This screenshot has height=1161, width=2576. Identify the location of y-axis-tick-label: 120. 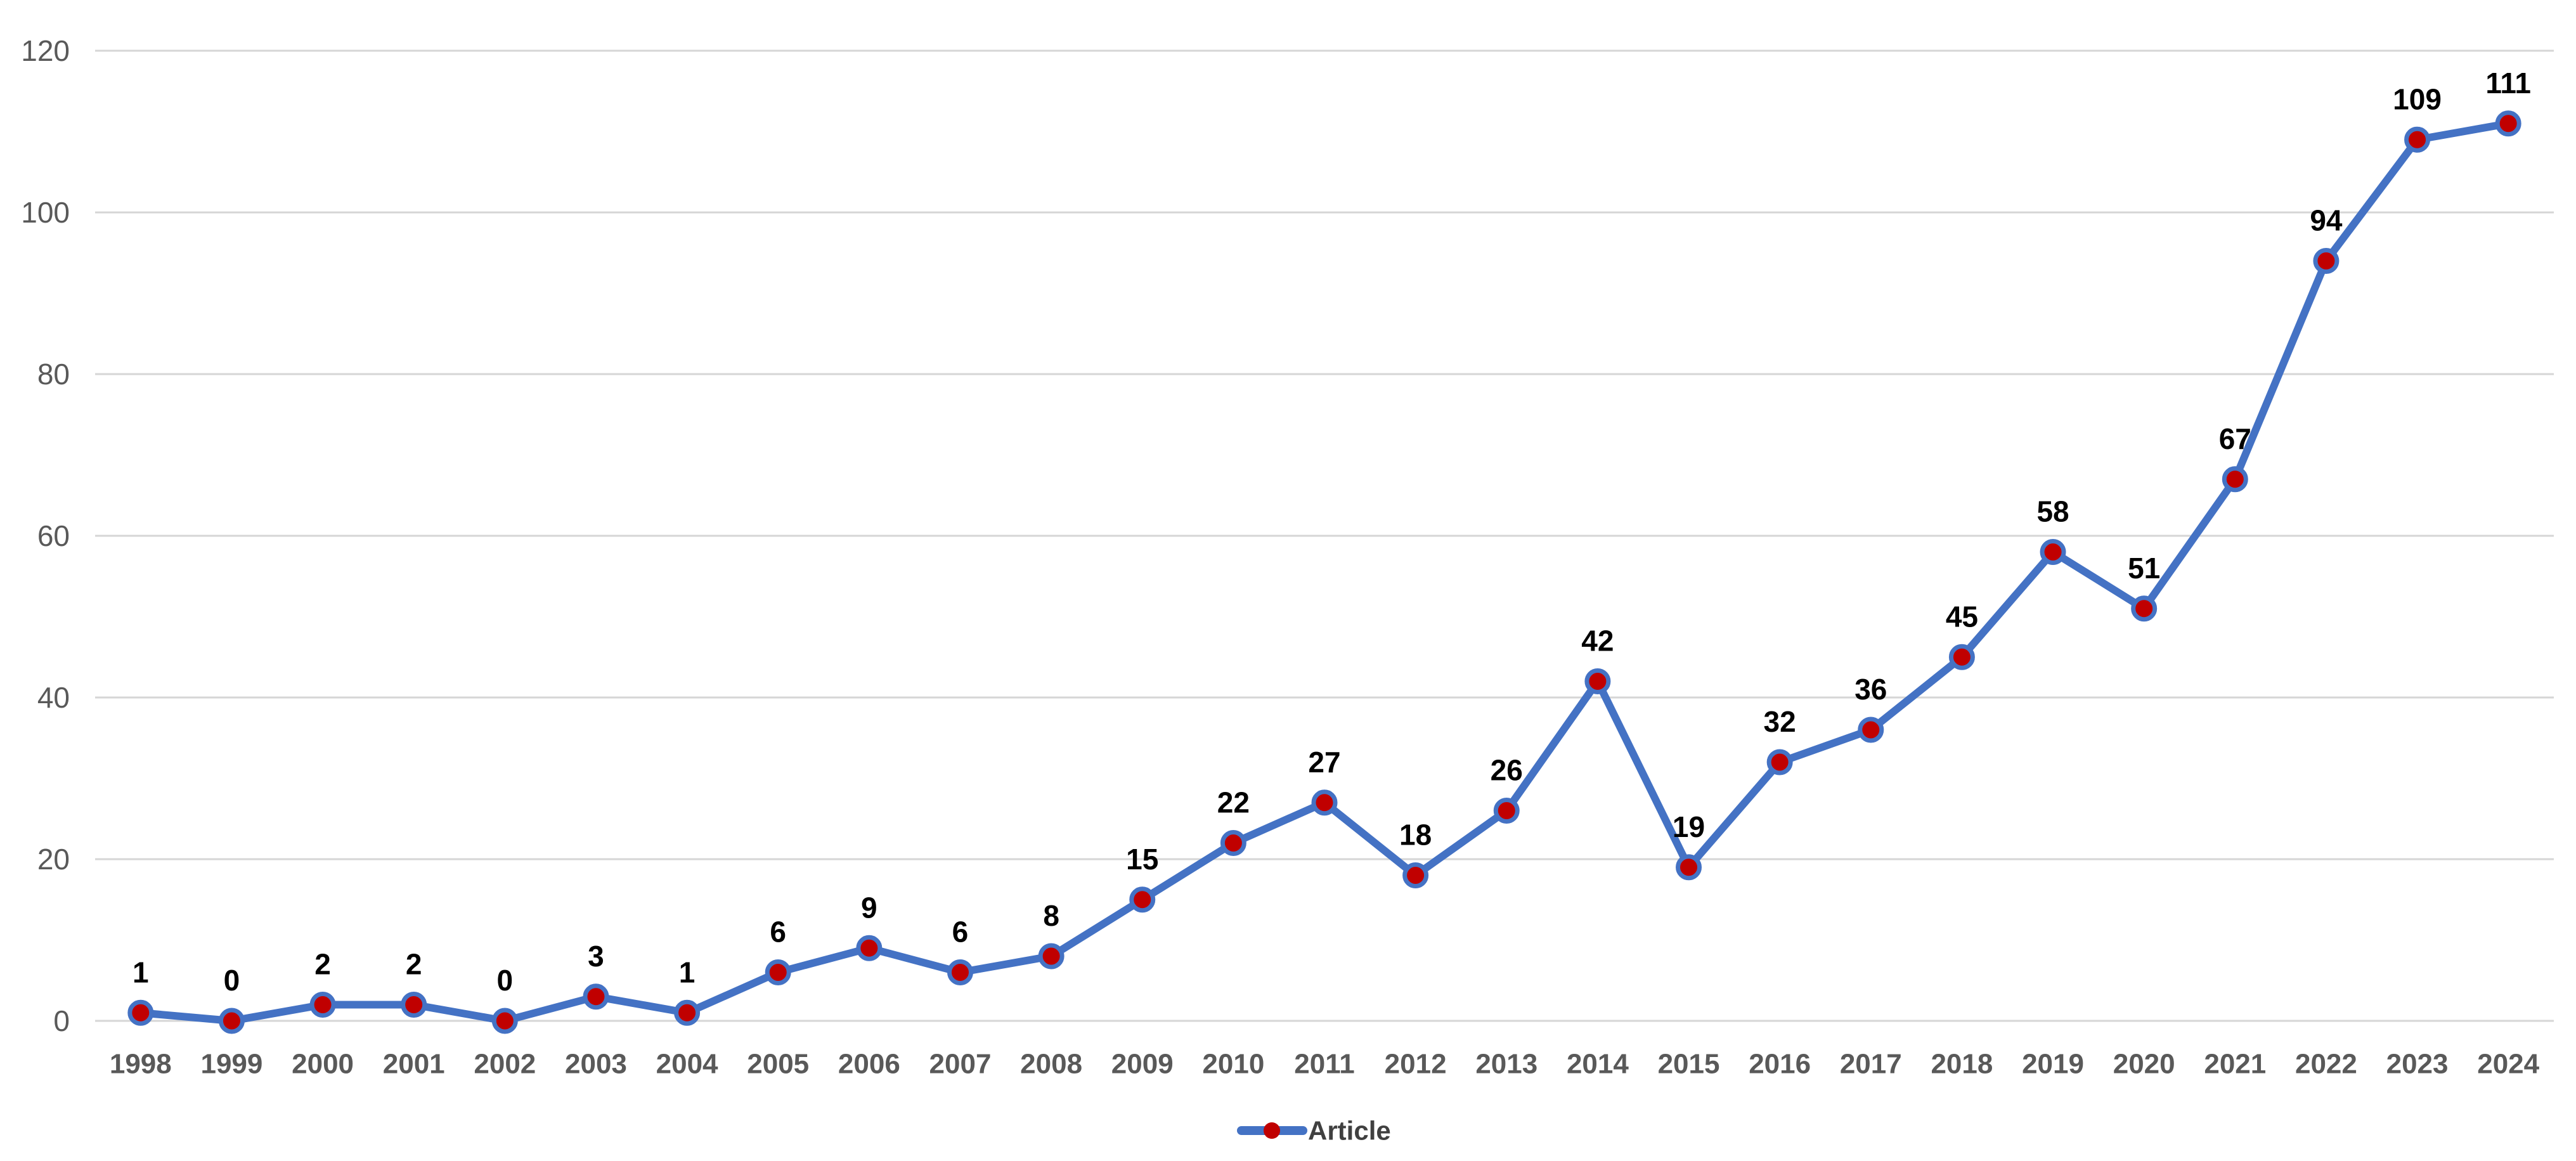
(45, 50).